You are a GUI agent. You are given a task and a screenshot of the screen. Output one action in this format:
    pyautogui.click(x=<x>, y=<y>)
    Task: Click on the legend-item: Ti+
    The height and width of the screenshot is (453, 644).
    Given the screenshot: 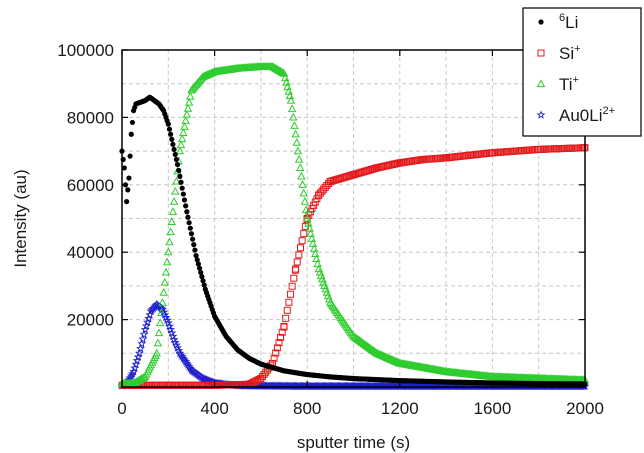 What is the action you would take?
    pyautogui.click(x=557, y=84)
    